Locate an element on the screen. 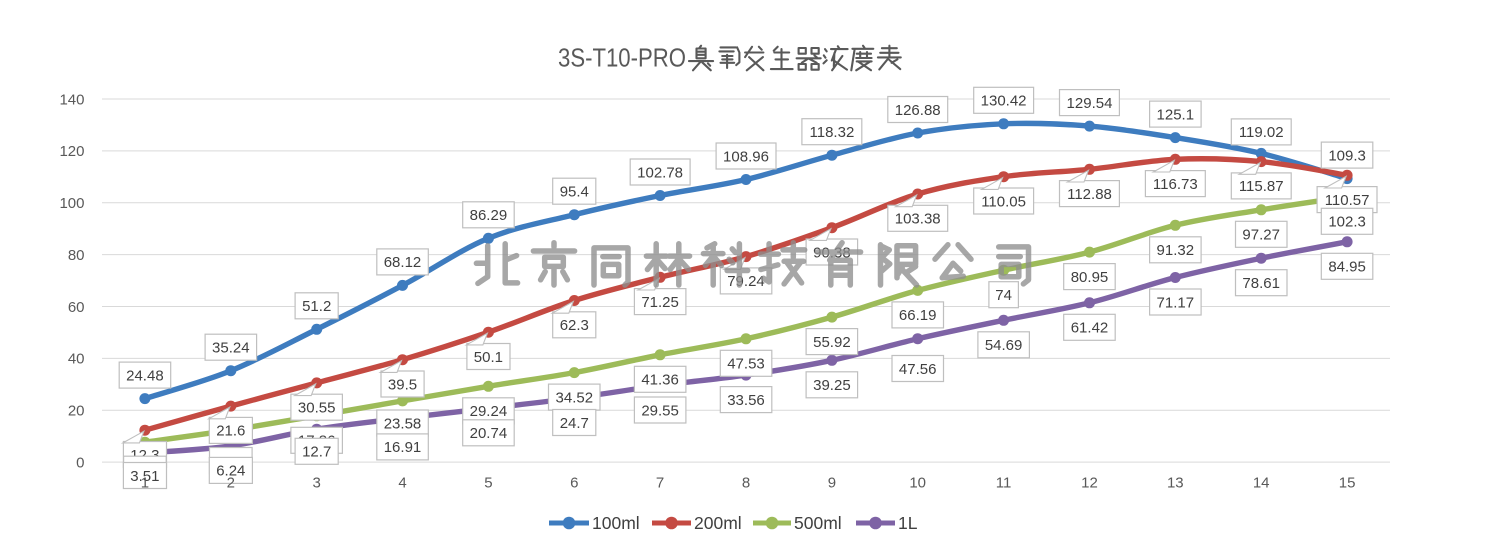 This screenshot has height=552, width=1504. svg-text: 8 is located at coordinates (746, 483).